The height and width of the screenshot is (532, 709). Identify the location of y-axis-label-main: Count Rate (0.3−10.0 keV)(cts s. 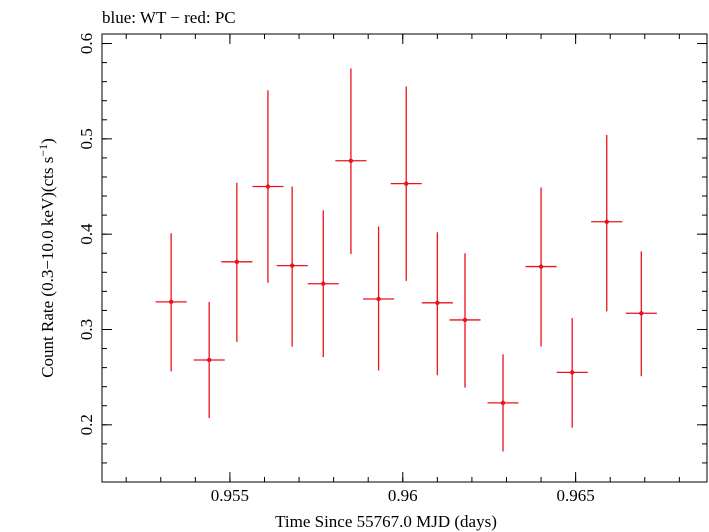
(47, 267).